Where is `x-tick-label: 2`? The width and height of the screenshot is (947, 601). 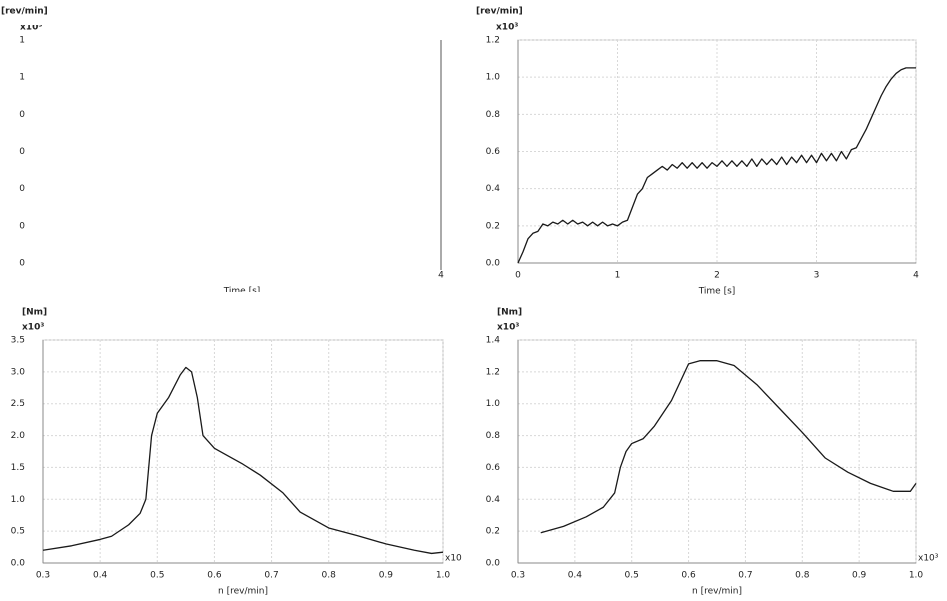 x-tick-label: 2 is located at coordinates (717, 276).